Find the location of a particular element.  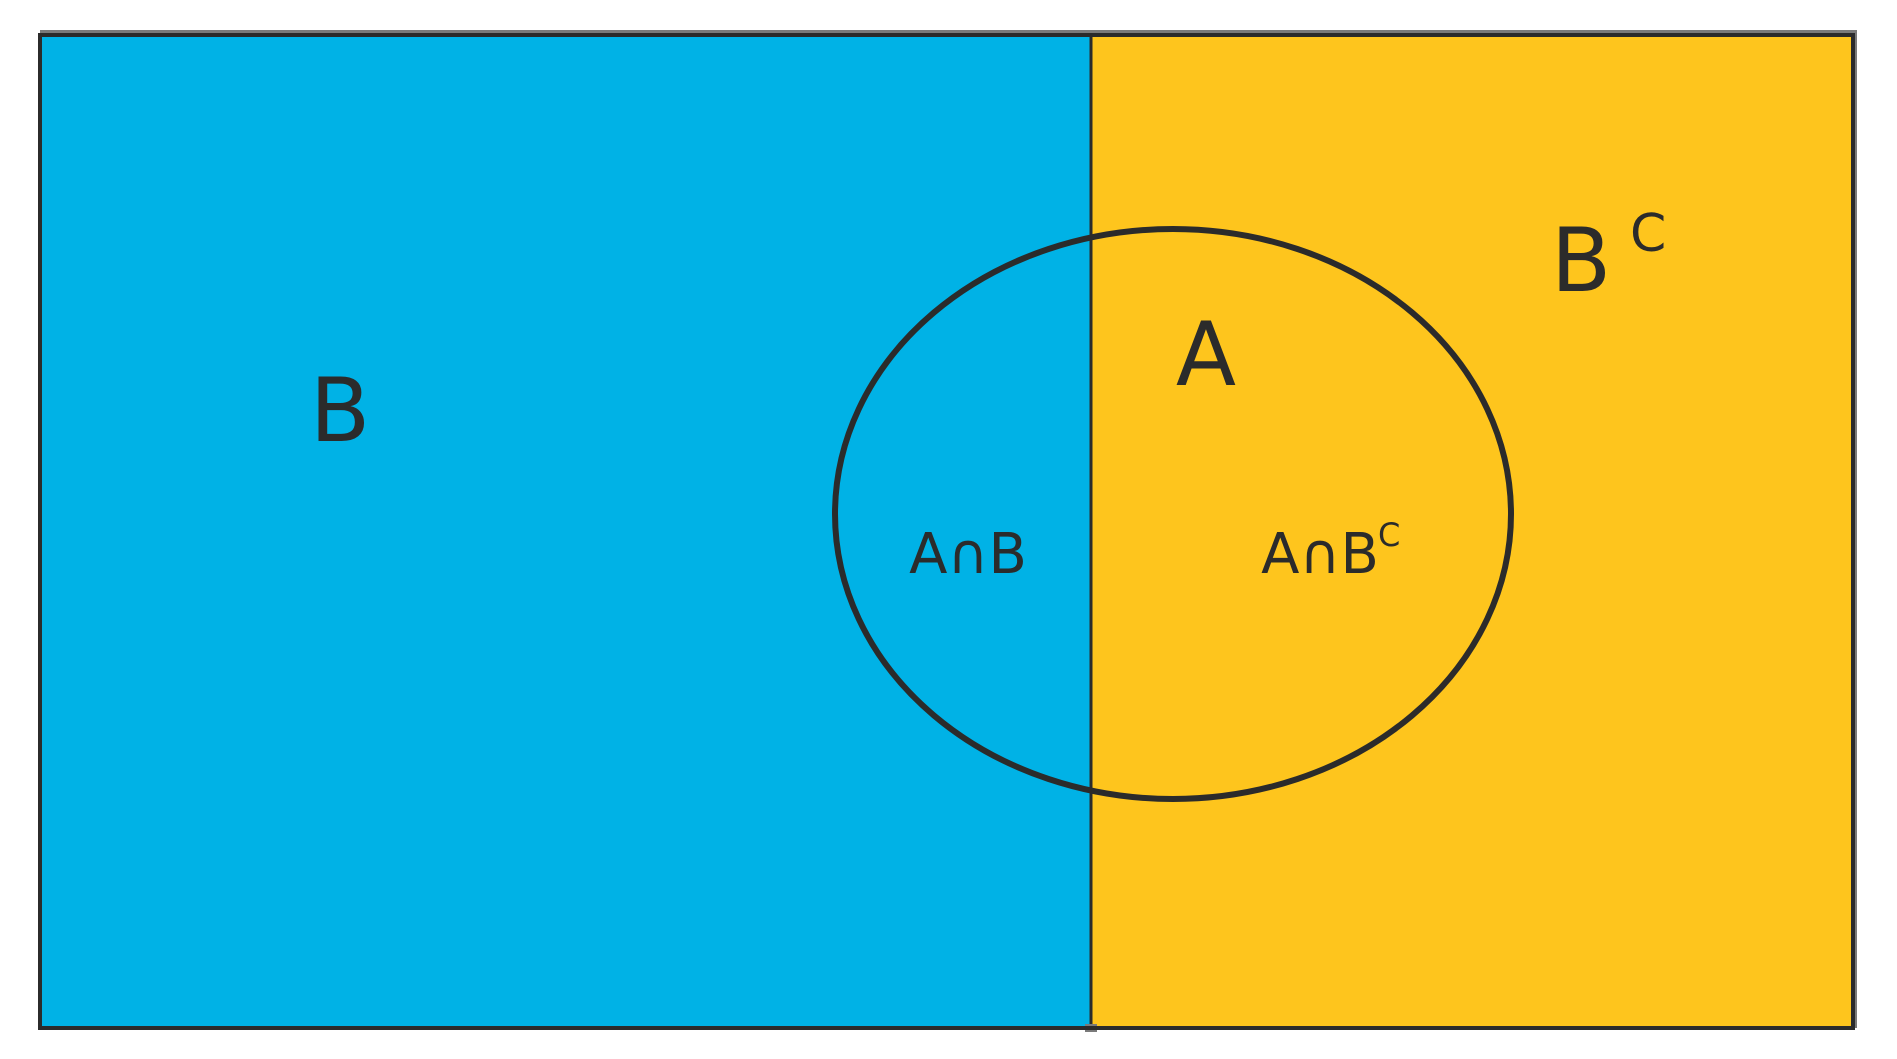

label-b: B is located at coordinates (340, 410).